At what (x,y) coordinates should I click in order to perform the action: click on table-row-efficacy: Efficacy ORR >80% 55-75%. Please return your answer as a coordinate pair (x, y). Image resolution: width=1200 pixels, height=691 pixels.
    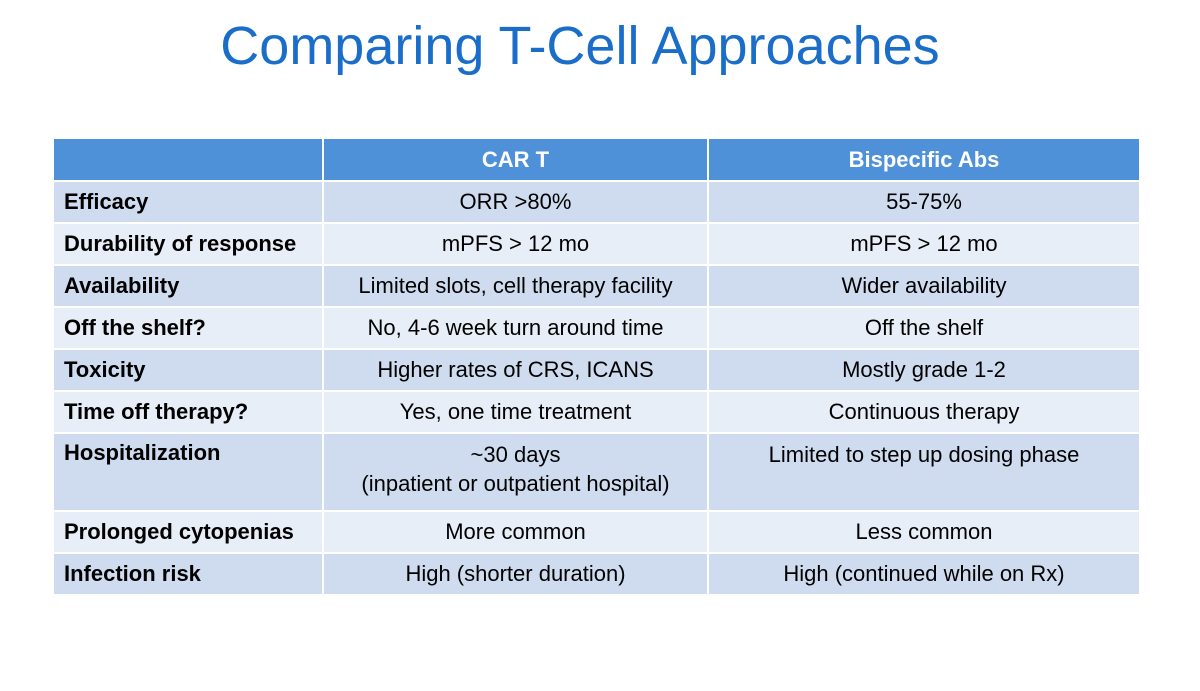
    Looking at the image, I should click on (596, 202).